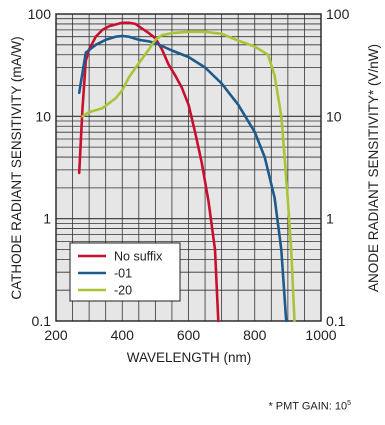 The width and height of the screenshot is (385, 425). Describe the element at coordinates (189, 357) in the screenshot. I see `x-axis-title: WAVELENGTH (nm)` at that location.